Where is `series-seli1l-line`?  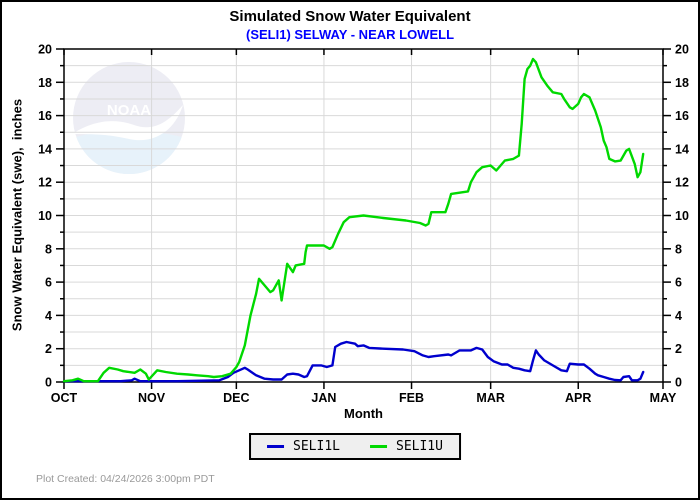 series-seli1l-line is located at coordinates (353, 361).